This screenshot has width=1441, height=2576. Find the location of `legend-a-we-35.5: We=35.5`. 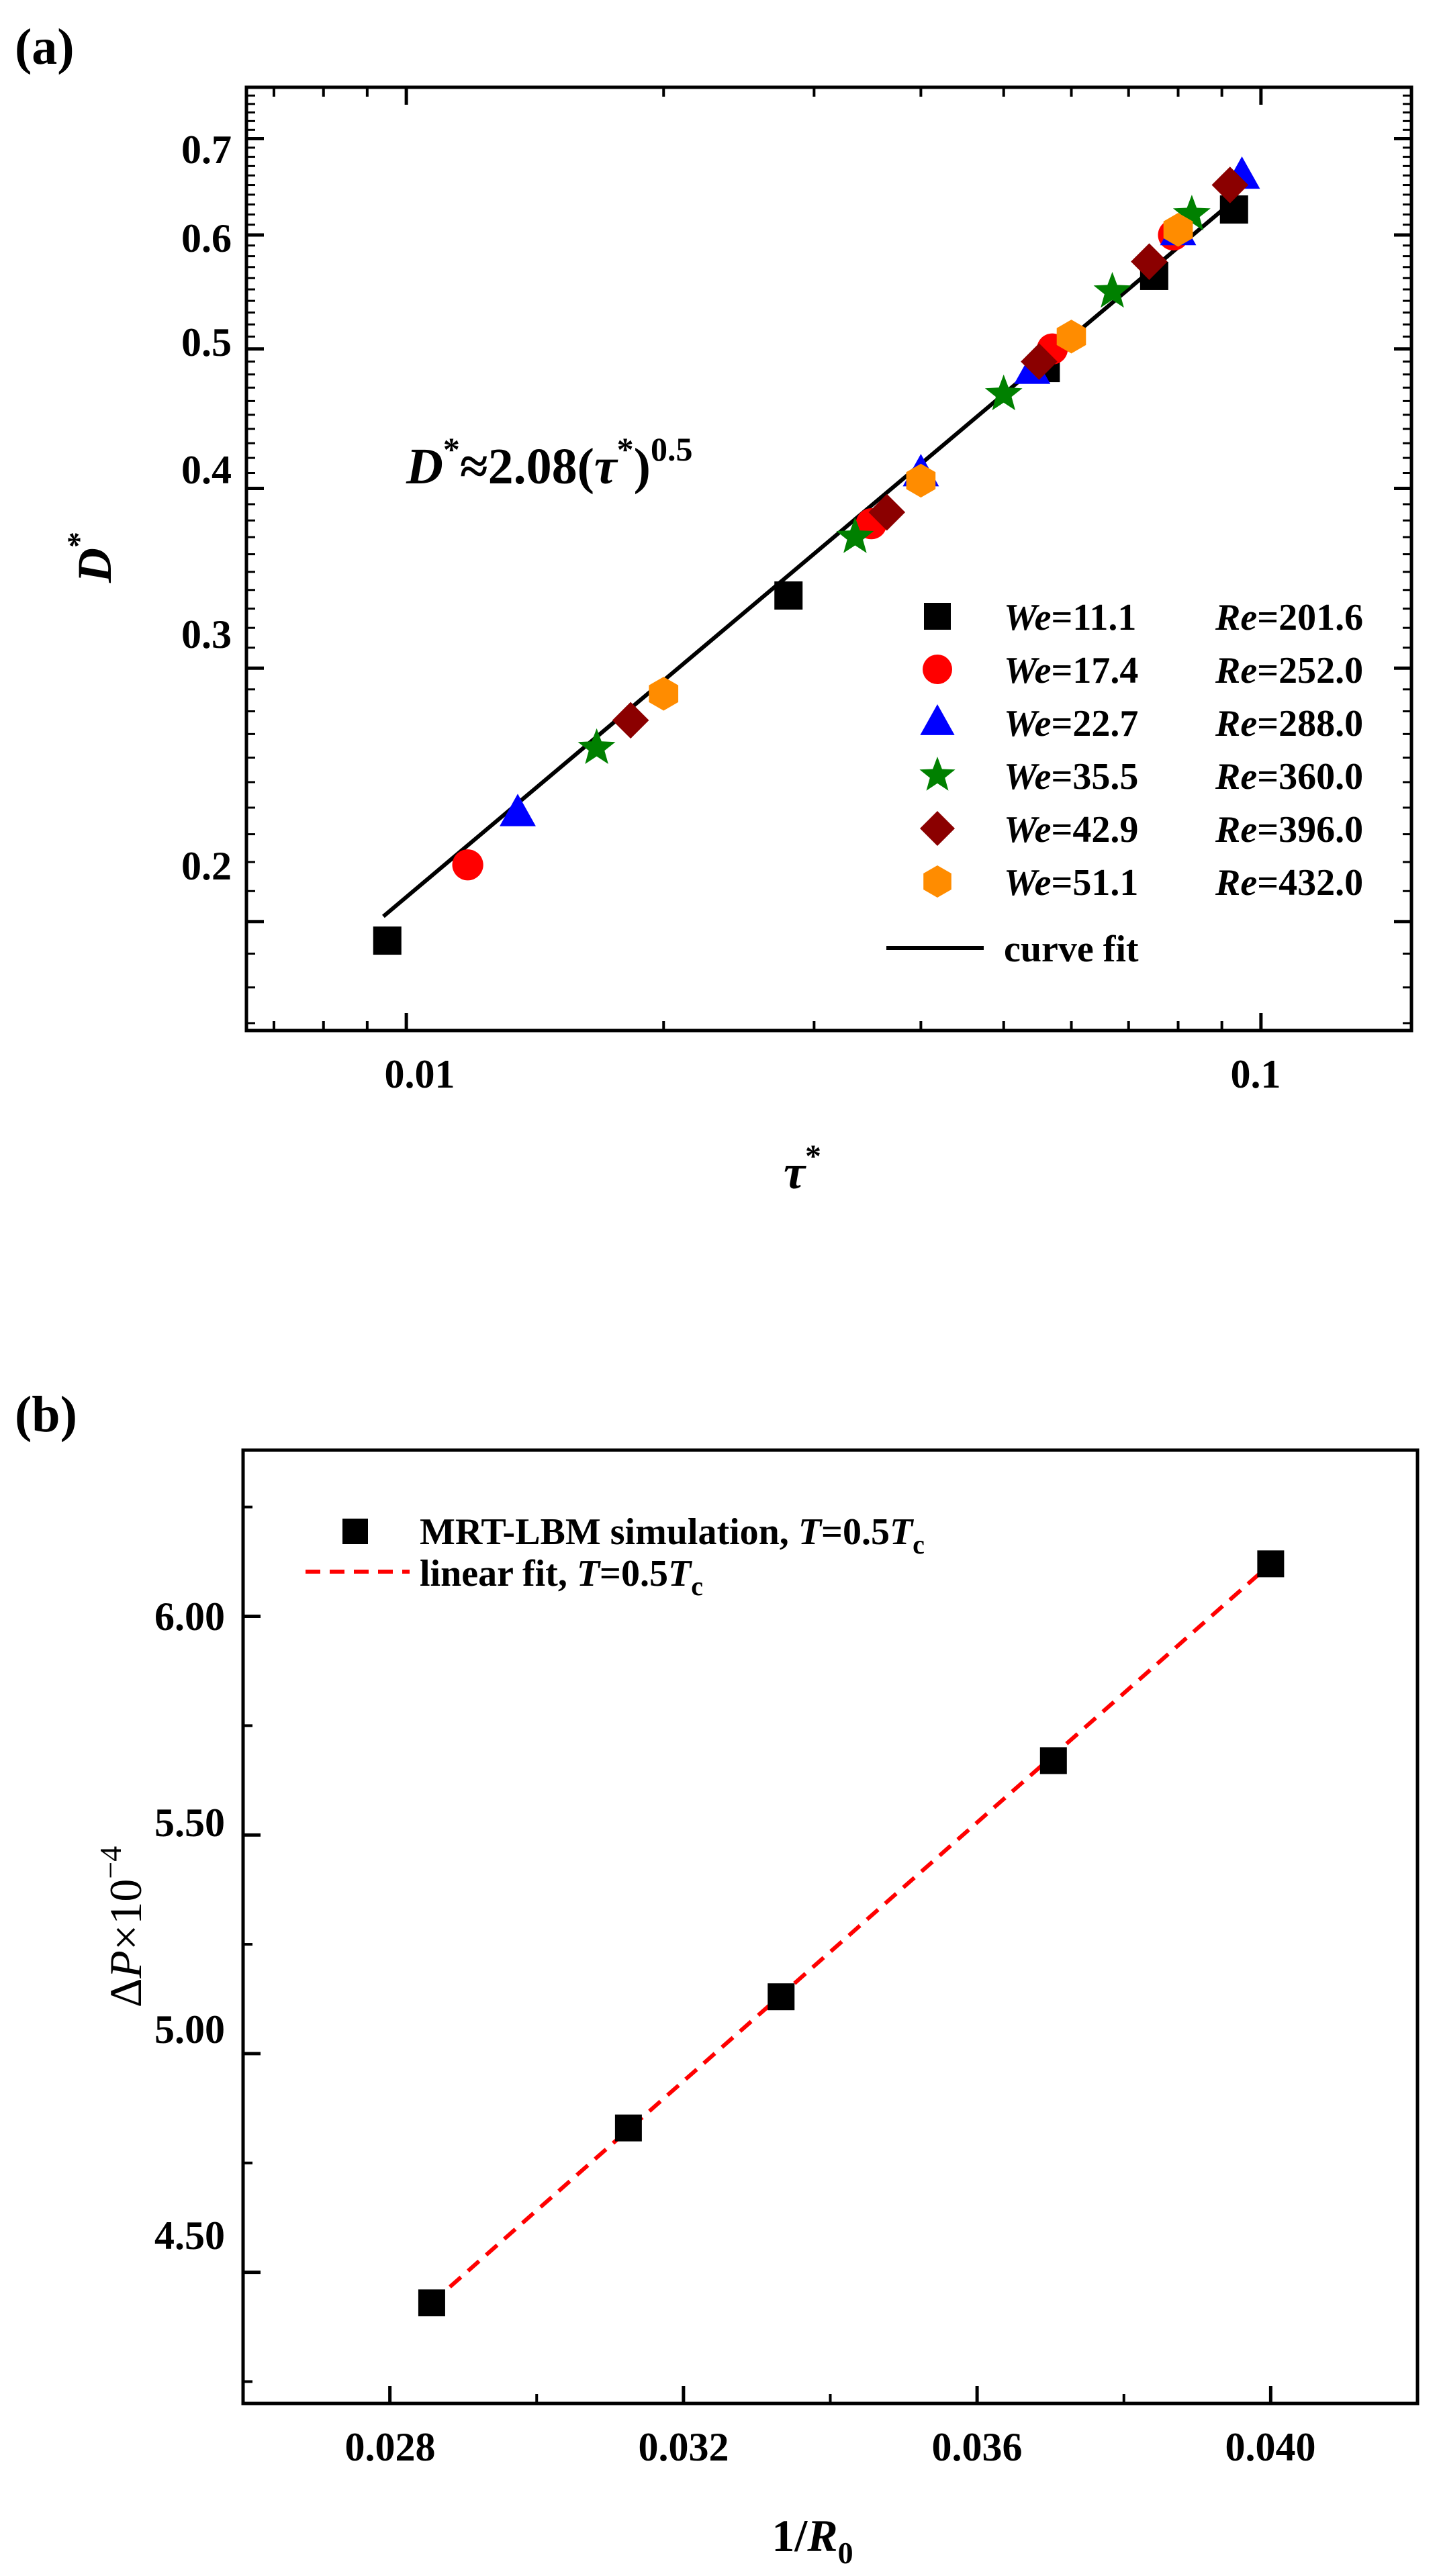

legend-a-we-35.5: We=35.5 is located at coordinates (1071, 777).